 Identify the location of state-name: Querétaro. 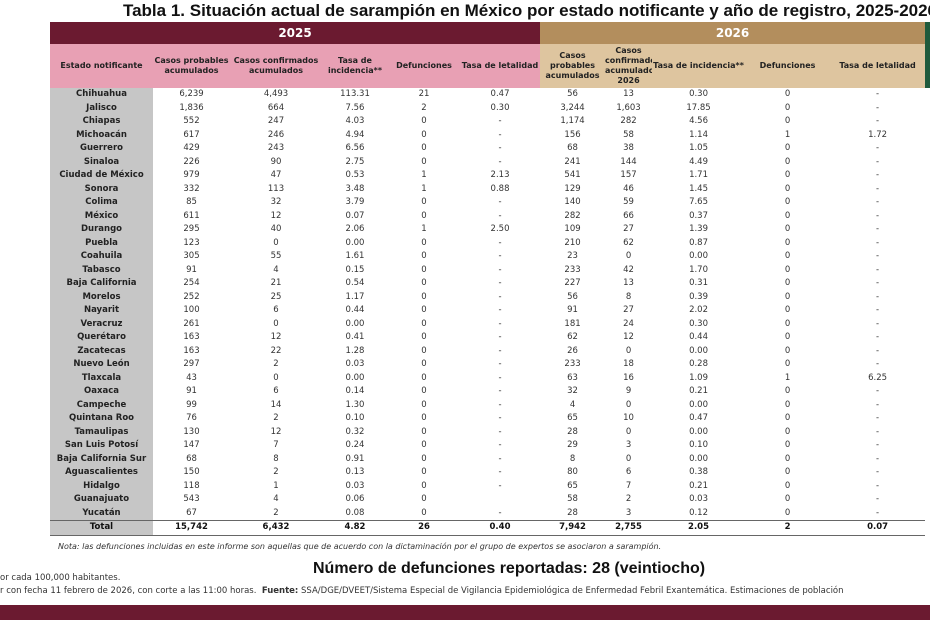
(101, 338).